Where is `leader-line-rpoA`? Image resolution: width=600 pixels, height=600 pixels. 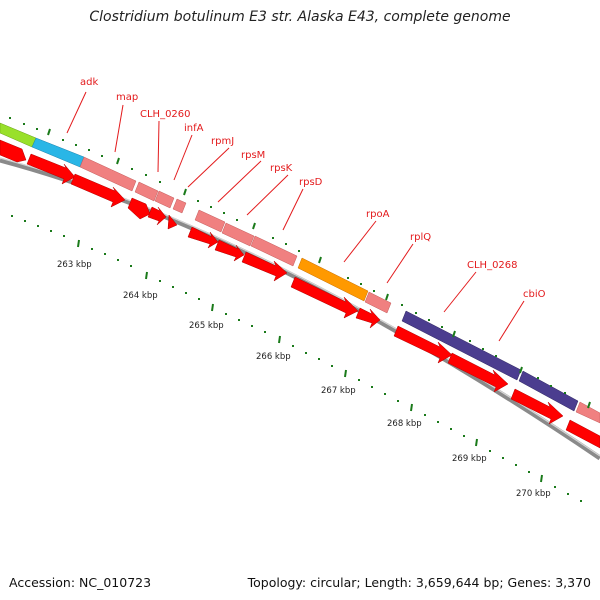 leader-line-rpoA is located at coordinates (360, 241).